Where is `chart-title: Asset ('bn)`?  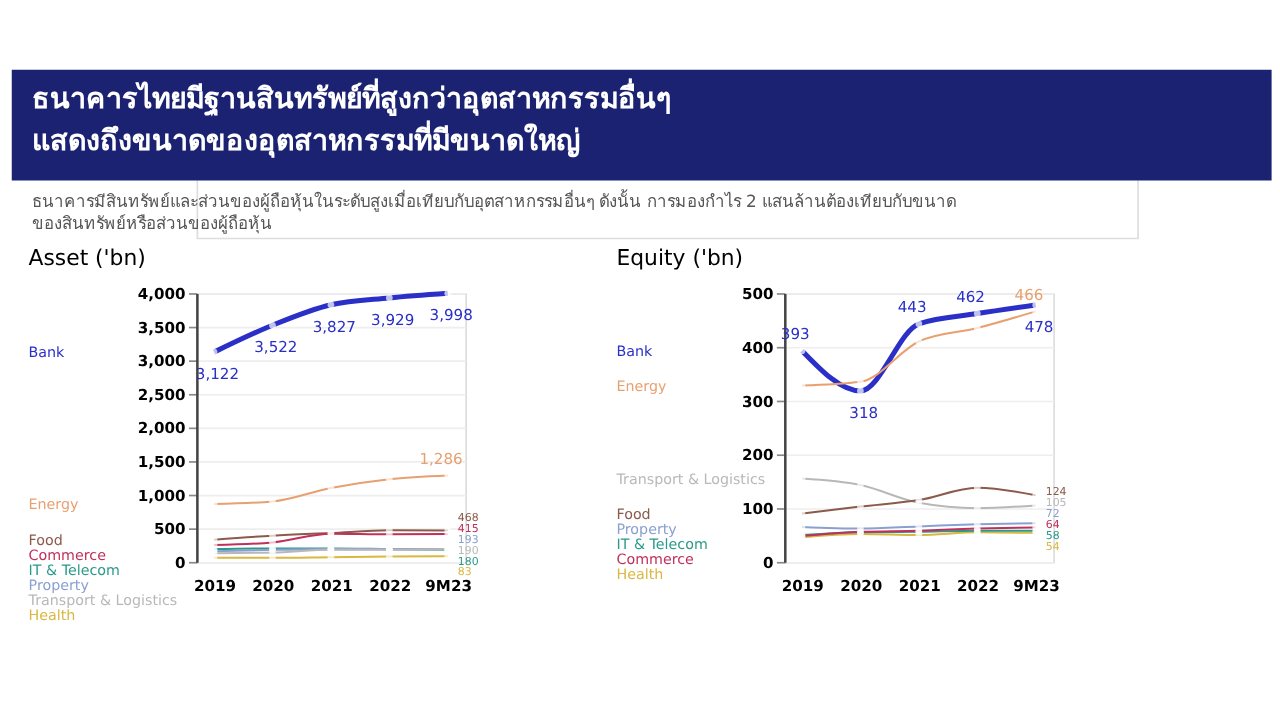 chart-title: Asset ('bn) is located at coordinates (87, 257).